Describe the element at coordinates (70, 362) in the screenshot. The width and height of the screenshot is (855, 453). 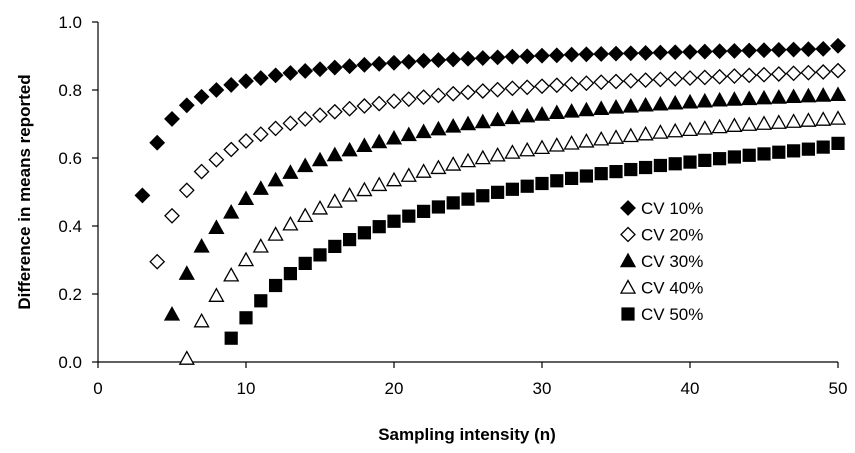
I see `y-tick-label: 0.0` at that location.